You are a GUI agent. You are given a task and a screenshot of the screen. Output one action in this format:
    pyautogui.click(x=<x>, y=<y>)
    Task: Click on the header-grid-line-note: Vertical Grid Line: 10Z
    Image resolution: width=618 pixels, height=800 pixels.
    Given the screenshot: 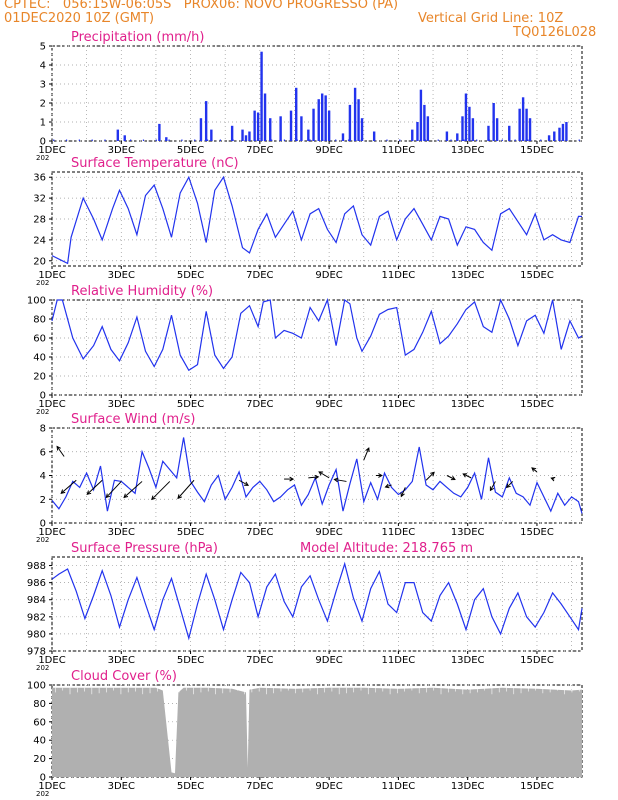 What is the action you would take?
    pyautogui.click(x=491, y=18)
    